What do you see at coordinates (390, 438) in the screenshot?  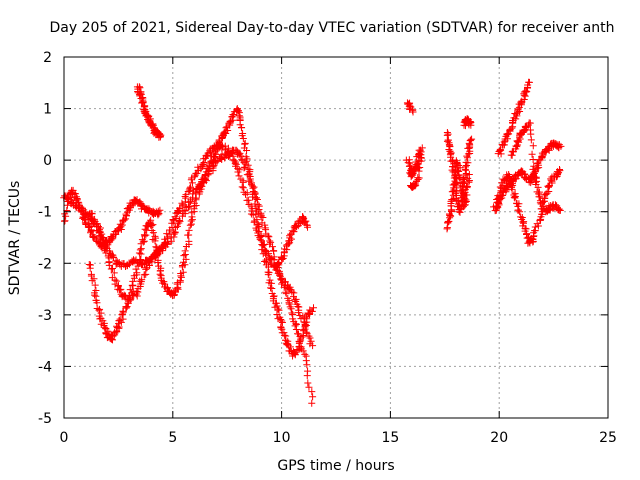 I see `x-tick-label: 15` at bounding box center [390, 438].